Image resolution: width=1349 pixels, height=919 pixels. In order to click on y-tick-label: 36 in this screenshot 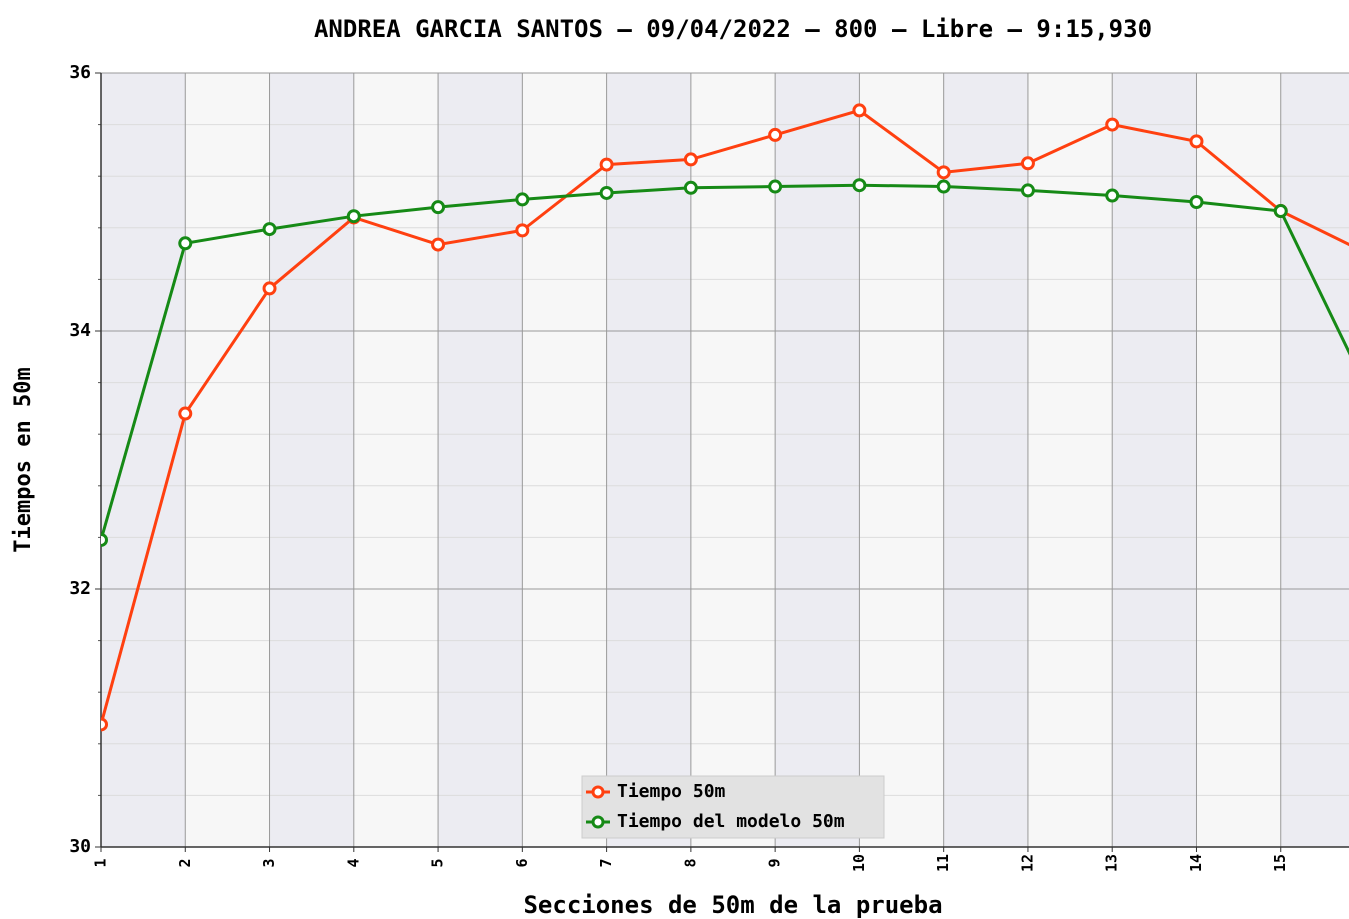, I will do `click(80, 72)`.